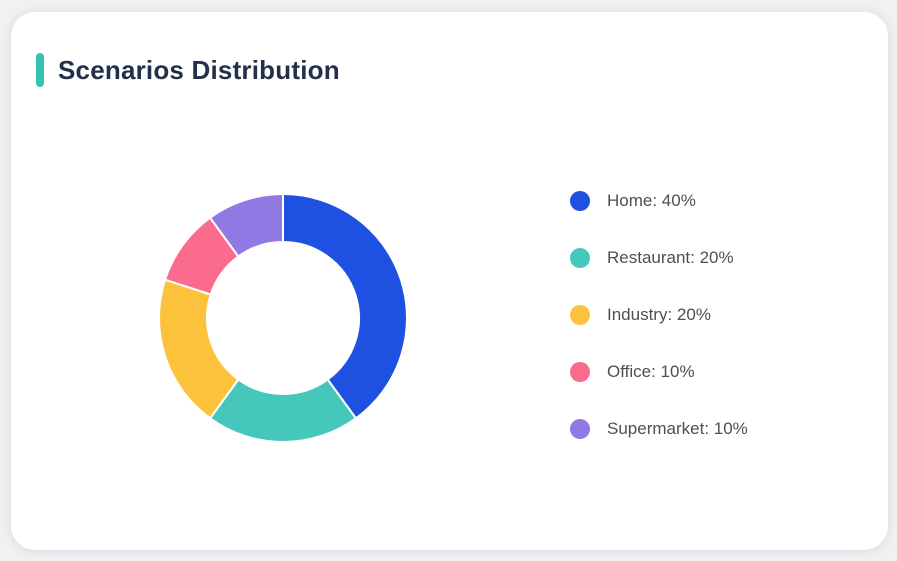  What do you see at coordinates (580, 315) in the screenshot?
I see `legend-dot-industry` at bounding box center [580, 315].